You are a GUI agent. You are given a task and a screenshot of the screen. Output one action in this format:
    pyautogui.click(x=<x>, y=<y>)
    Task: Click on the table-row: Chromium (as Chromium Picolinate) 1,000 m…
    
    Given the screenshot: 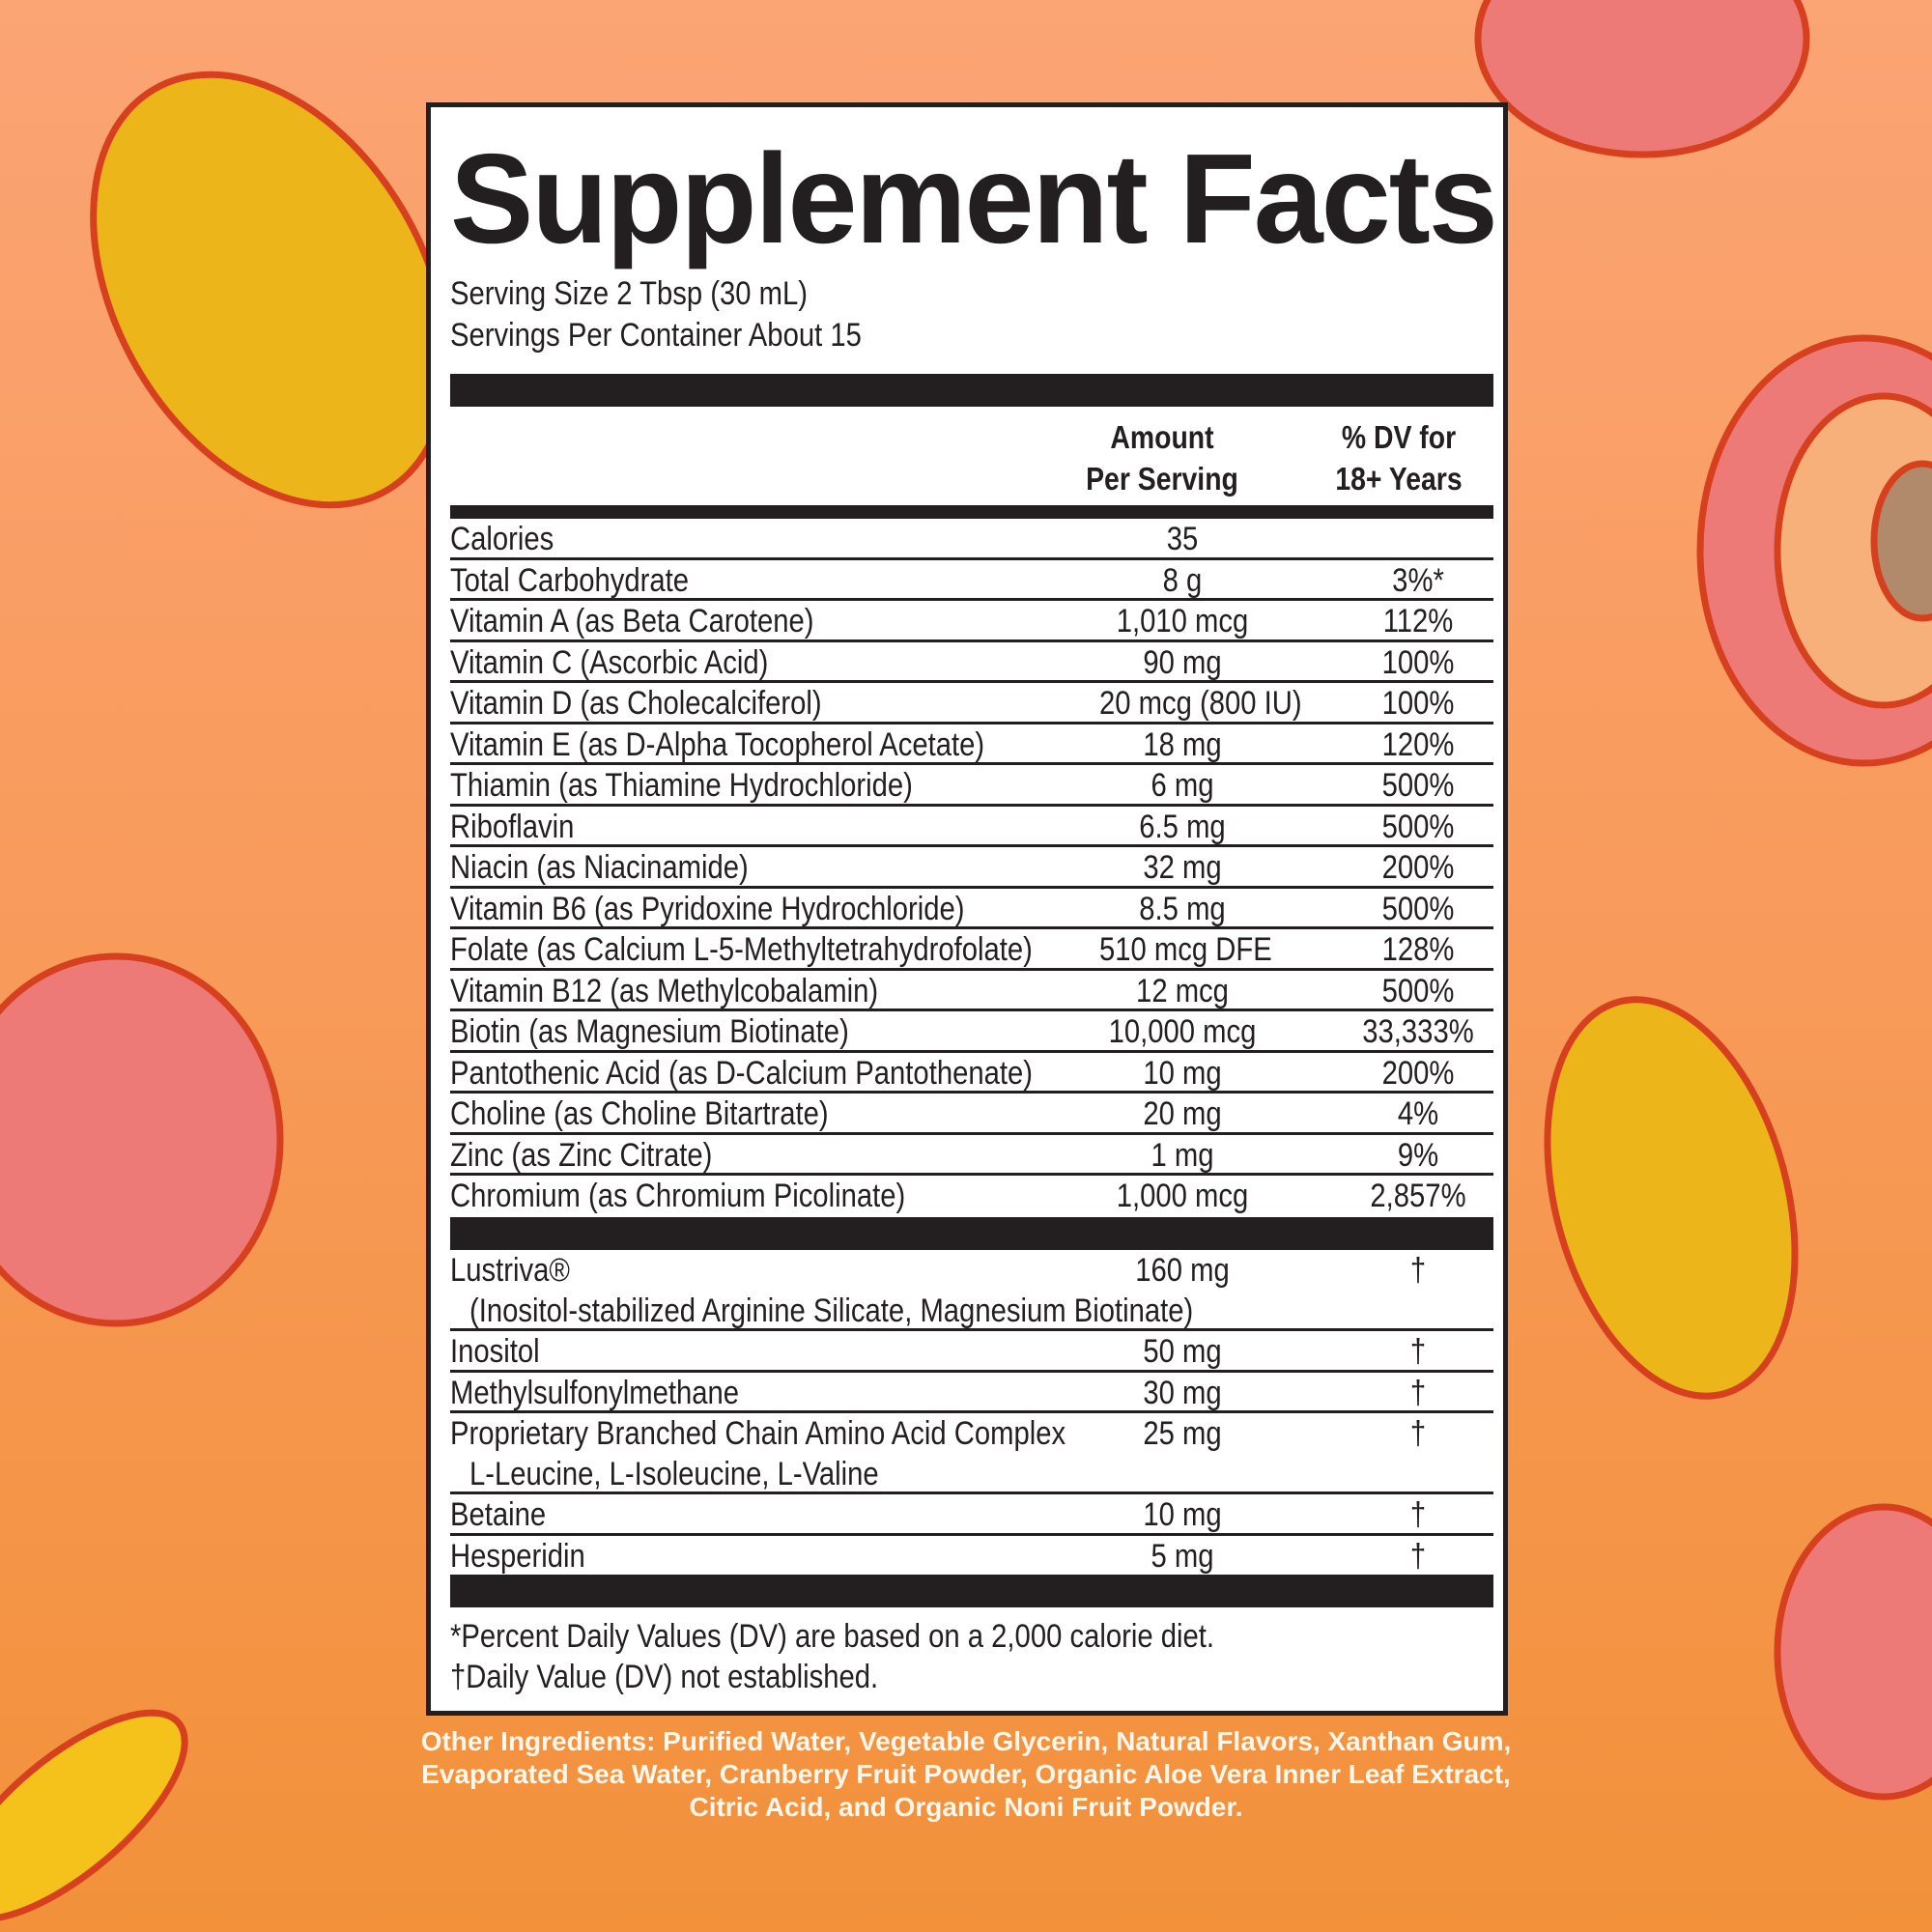 What is the action you would take?
    pyautogui.click(x=971, y=1196)
    